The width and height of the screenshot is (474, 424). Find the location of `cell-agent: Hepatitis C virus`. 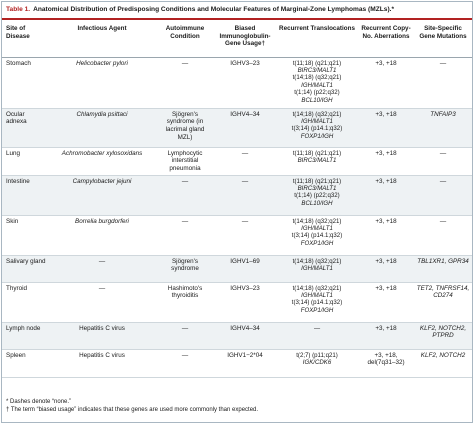

cell-agent: Hepatitis C virus is located at coordinates (102, 328).